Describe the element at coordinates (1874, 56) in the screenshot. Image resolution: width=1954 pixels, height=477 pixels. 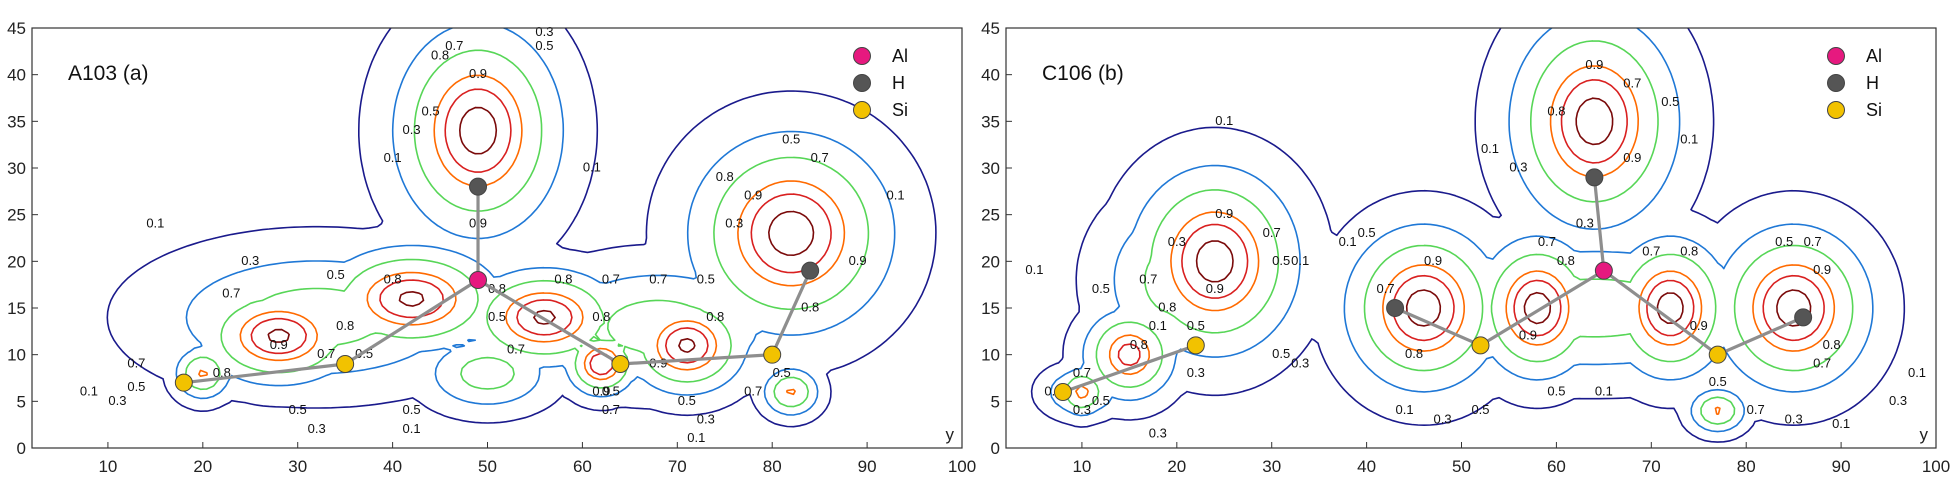
I see `legend-label: Al` at that location.